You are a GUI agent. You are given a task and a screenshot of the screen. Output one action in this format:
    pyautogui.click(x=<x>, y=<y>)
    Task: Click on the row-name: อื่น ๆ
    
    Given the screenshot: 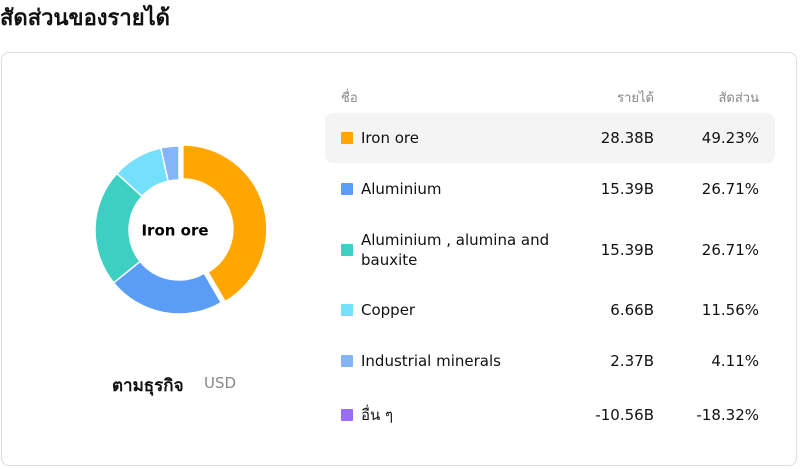 What is the action you would take?
    pyautogui.click(x=377, y=415)
    